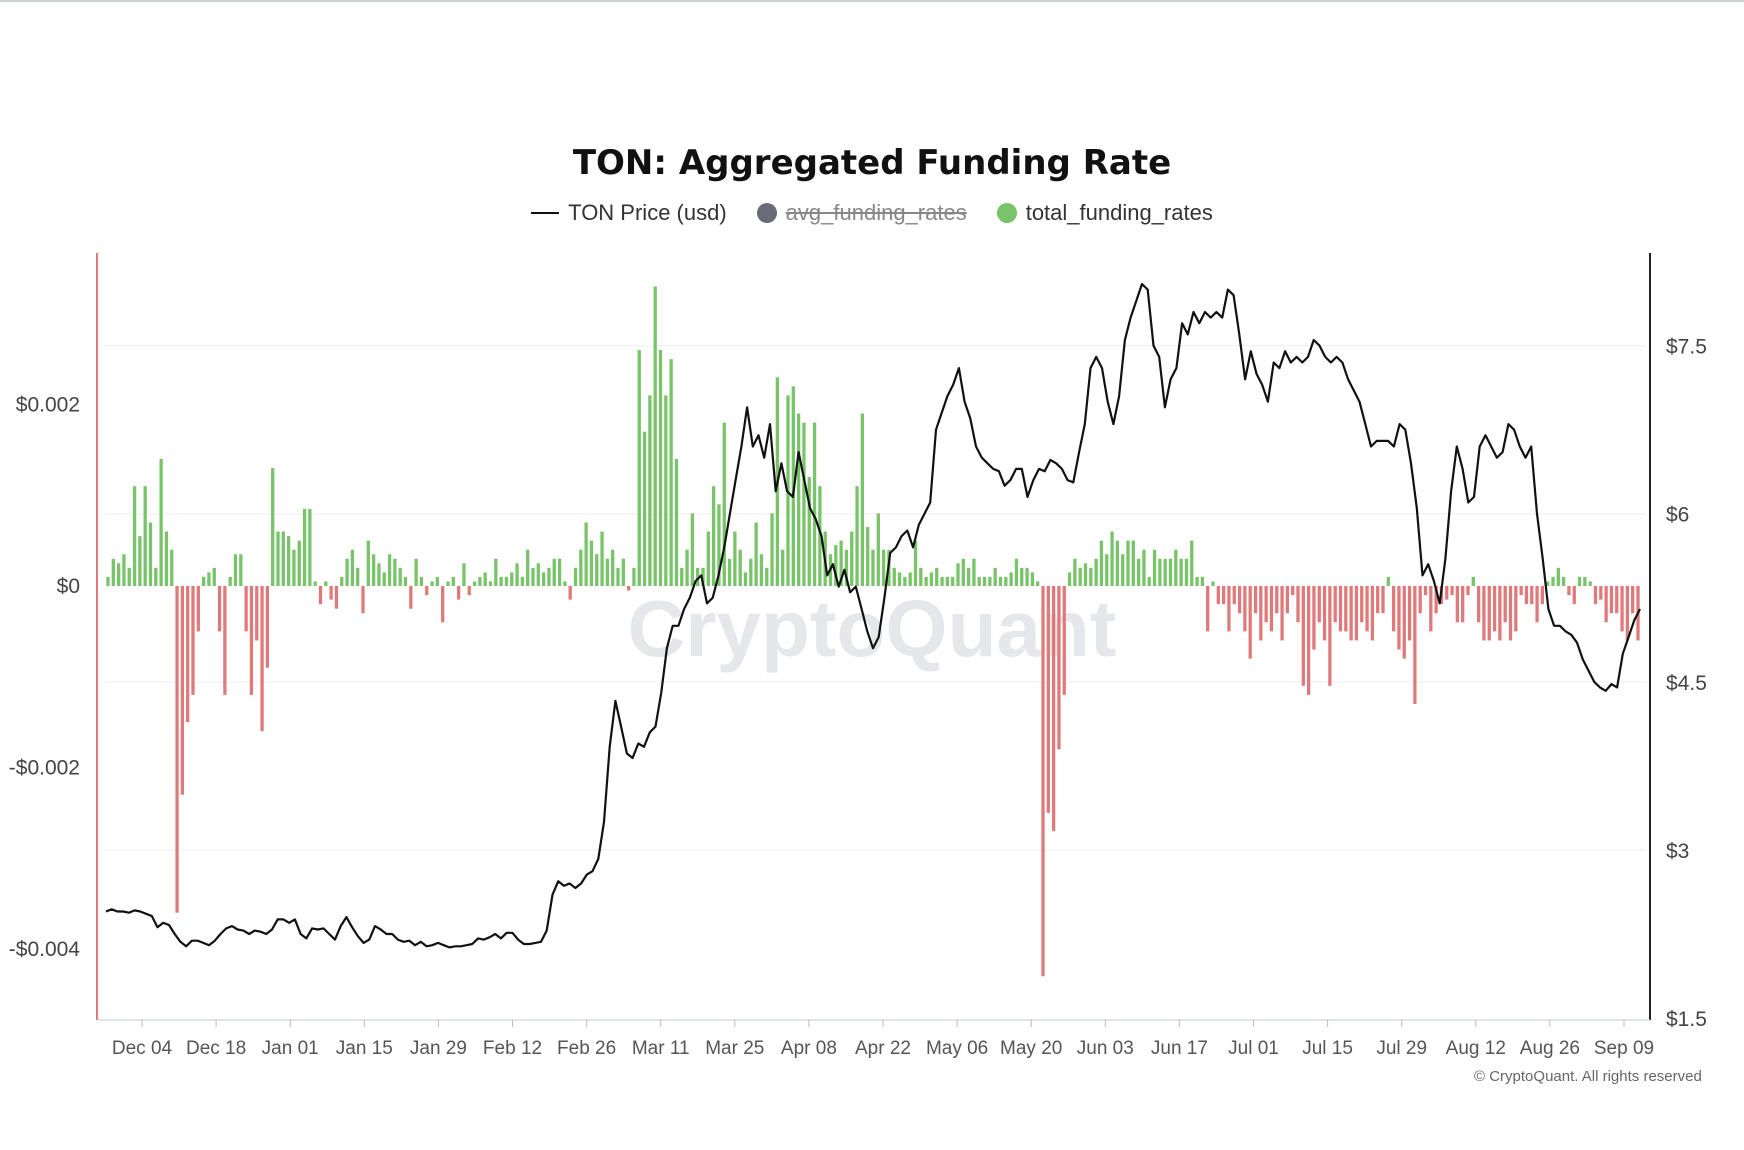 This screenshot has width=1744, height=1150. Describe the element at coordinates (216, 1048) in the screenshot. I see `x-tick-label: Dec 18` at that location.